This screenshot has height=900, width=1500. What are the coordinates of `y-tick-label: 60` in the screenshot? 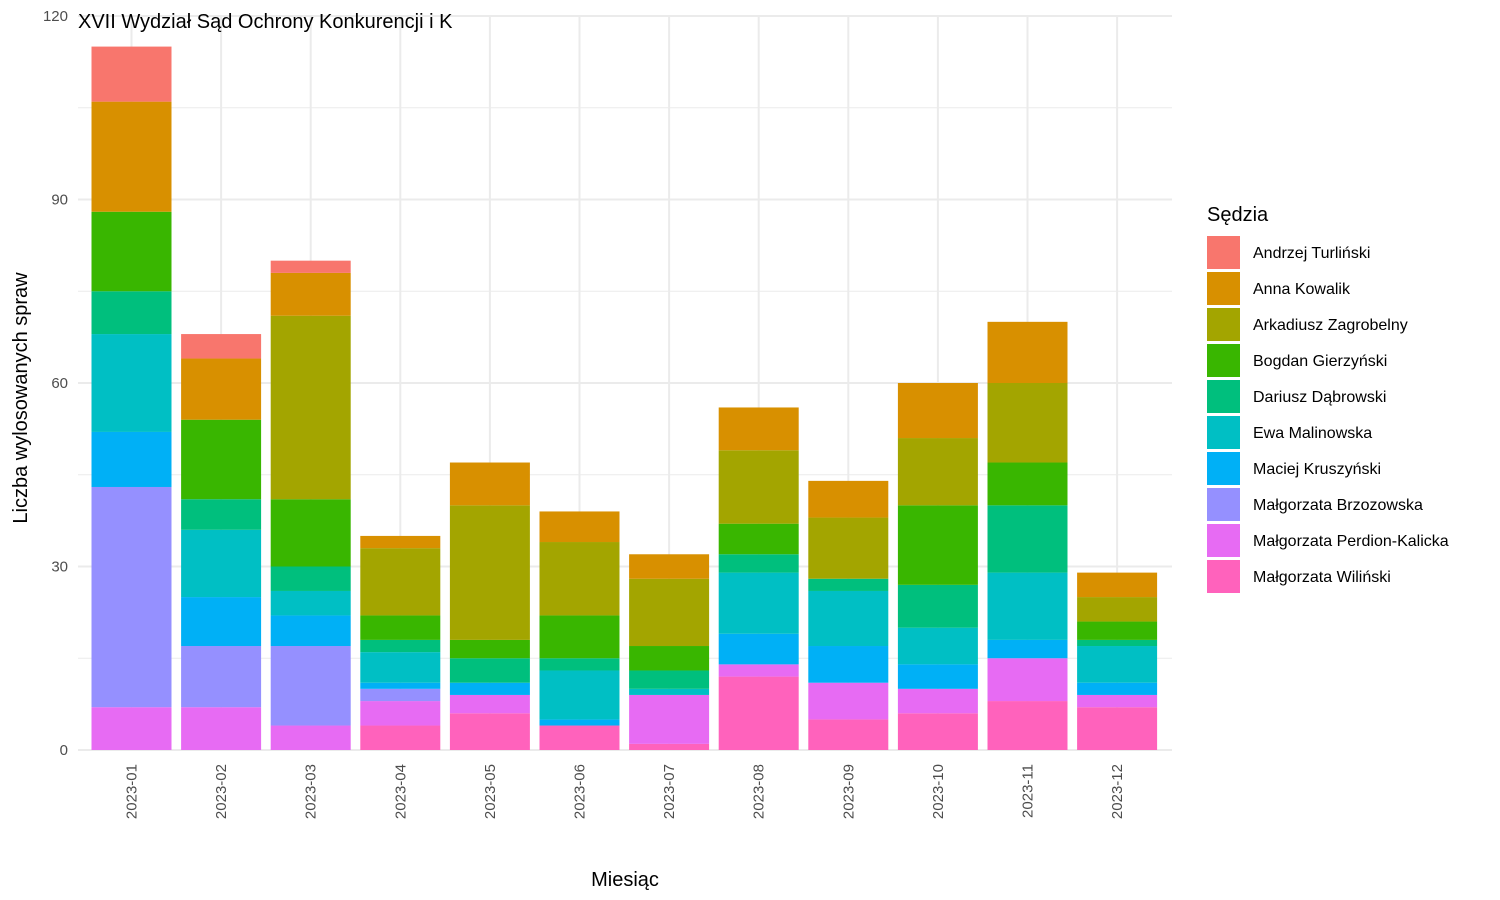 It's located at (59, 383).